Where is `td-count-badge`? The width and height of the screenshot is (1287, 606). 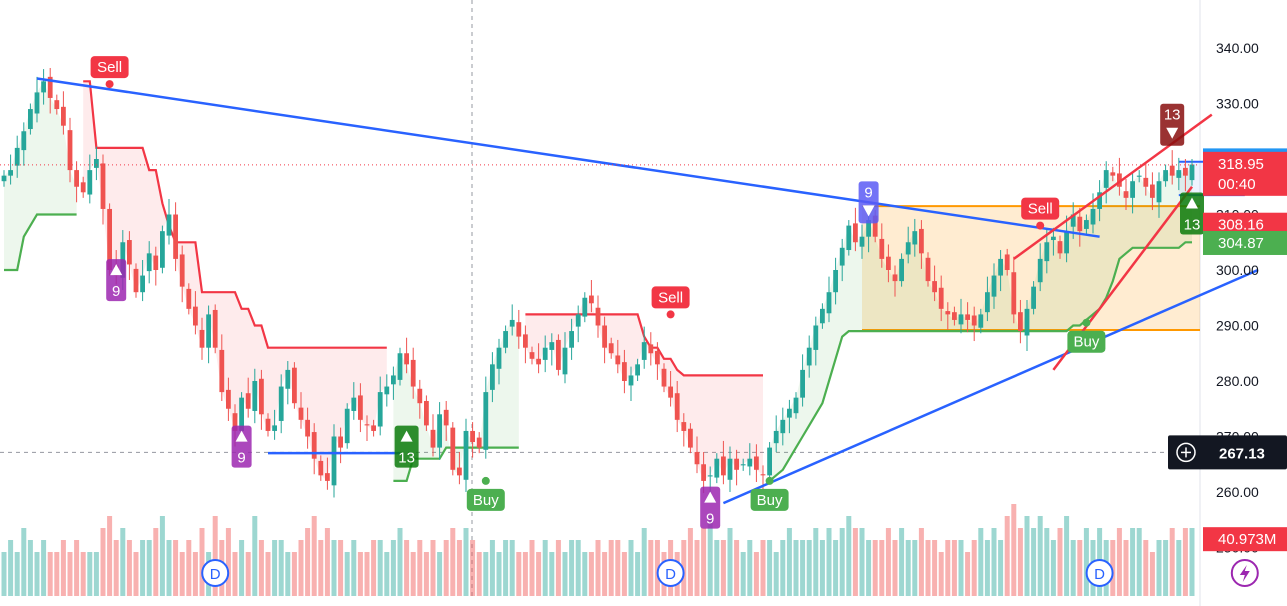
td-count-badge is located at coordinates (868, 202).